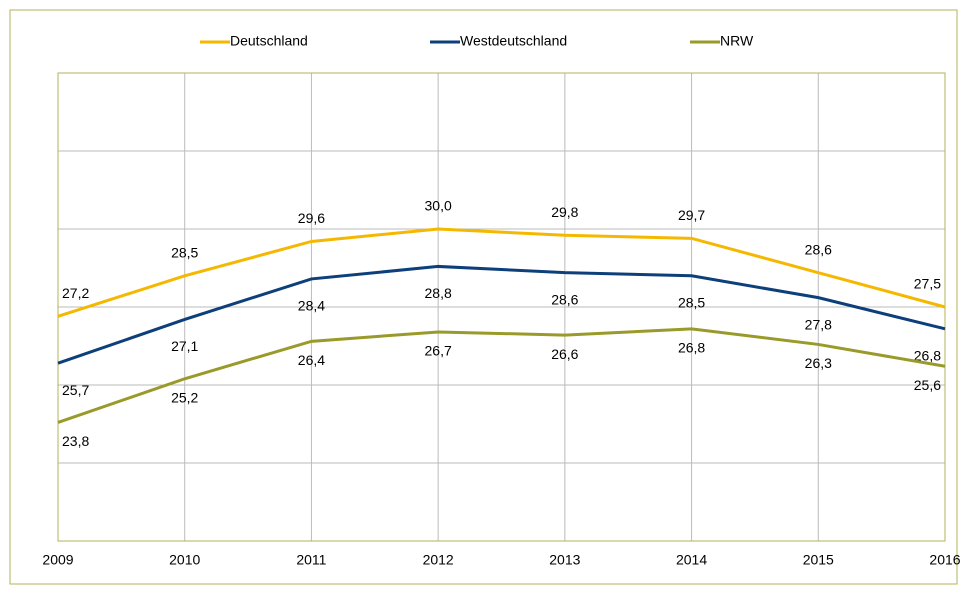 Image resolution: width=963 pixels, height=593 pixels. What do you see at coordinates (564, 560) in the screenshot?
I see `x-tick-label: 2013` at bounding box center [564, 560].